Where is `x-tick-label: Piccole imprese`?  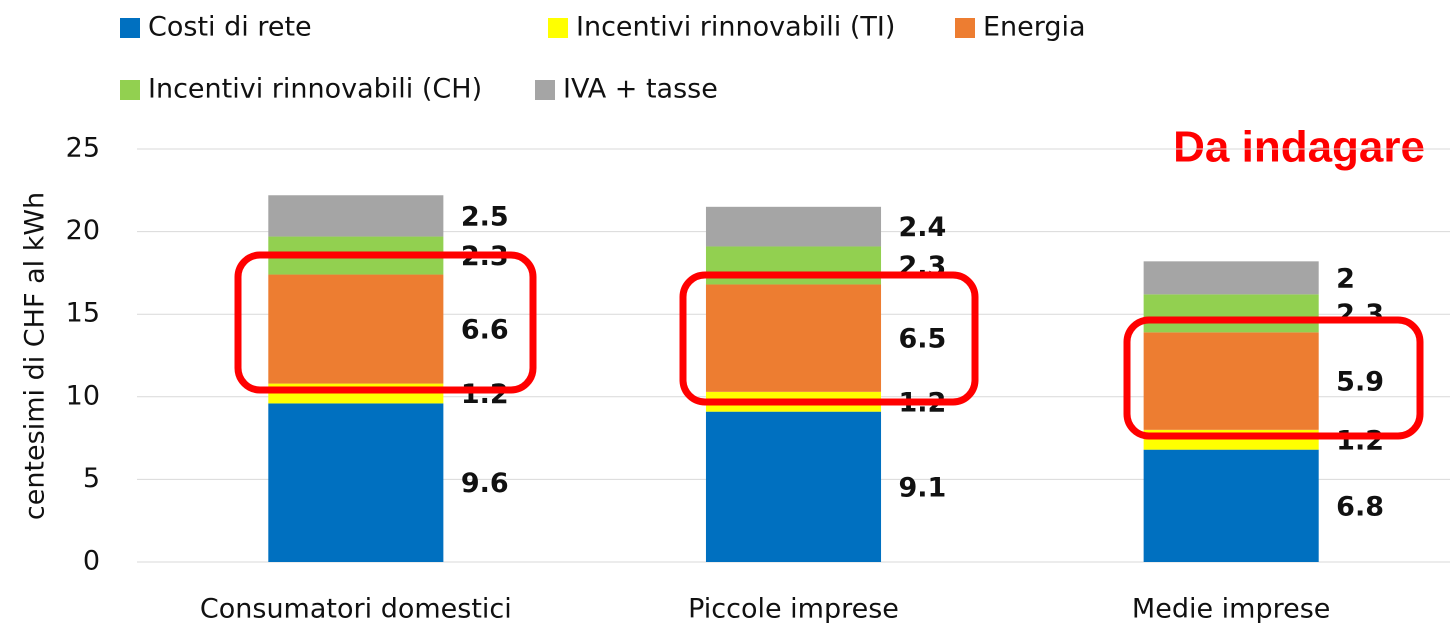
x-tick-label: Piccole imprese is located at coordinates (793, 609).